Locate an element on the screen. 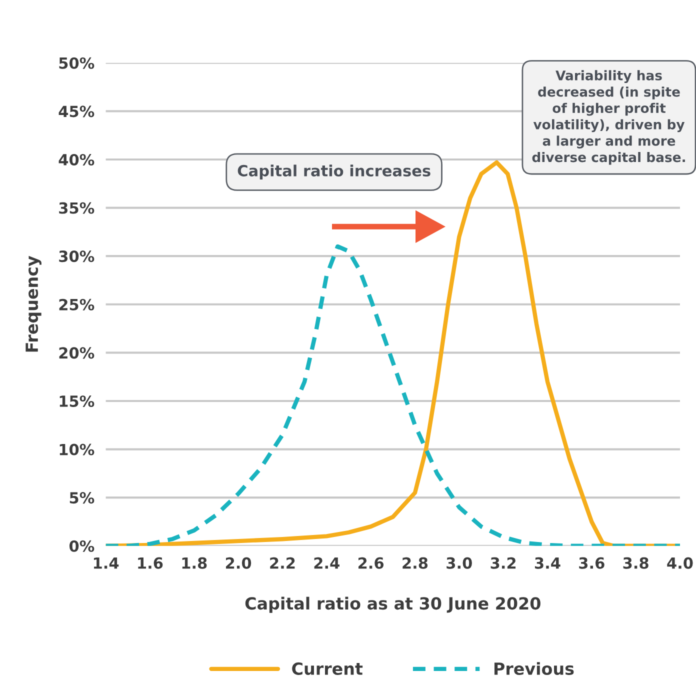  x-tick-label: 2.4 is located at coordinates (327, 563).